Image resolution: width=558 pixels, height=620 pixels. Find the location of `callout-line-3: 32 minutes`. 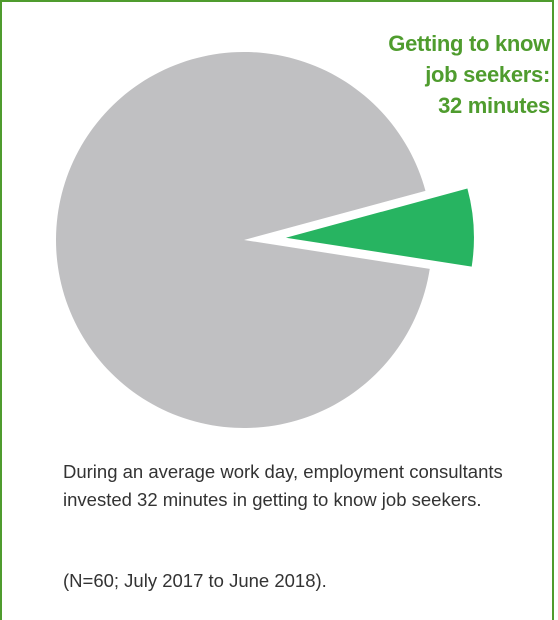

callout-line-3: 32 minutes is located at coordinates (494, 105).